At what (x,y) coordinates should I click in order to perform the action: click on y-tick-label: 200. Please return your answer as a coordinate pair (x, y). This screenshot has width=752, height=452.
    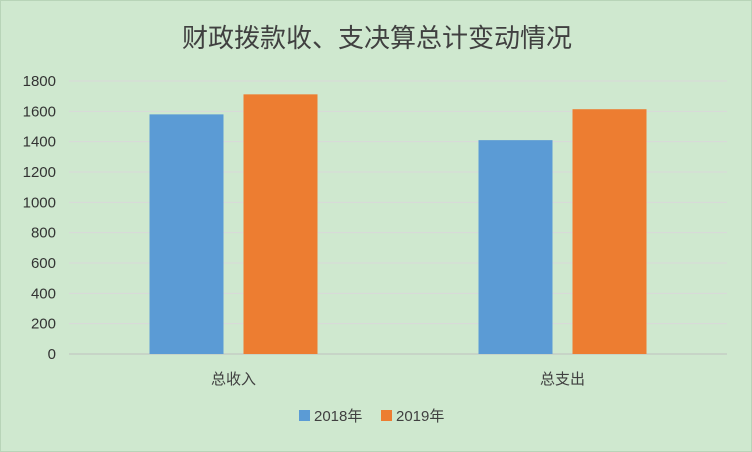
    Looking at the image, I should click on (43, 324).